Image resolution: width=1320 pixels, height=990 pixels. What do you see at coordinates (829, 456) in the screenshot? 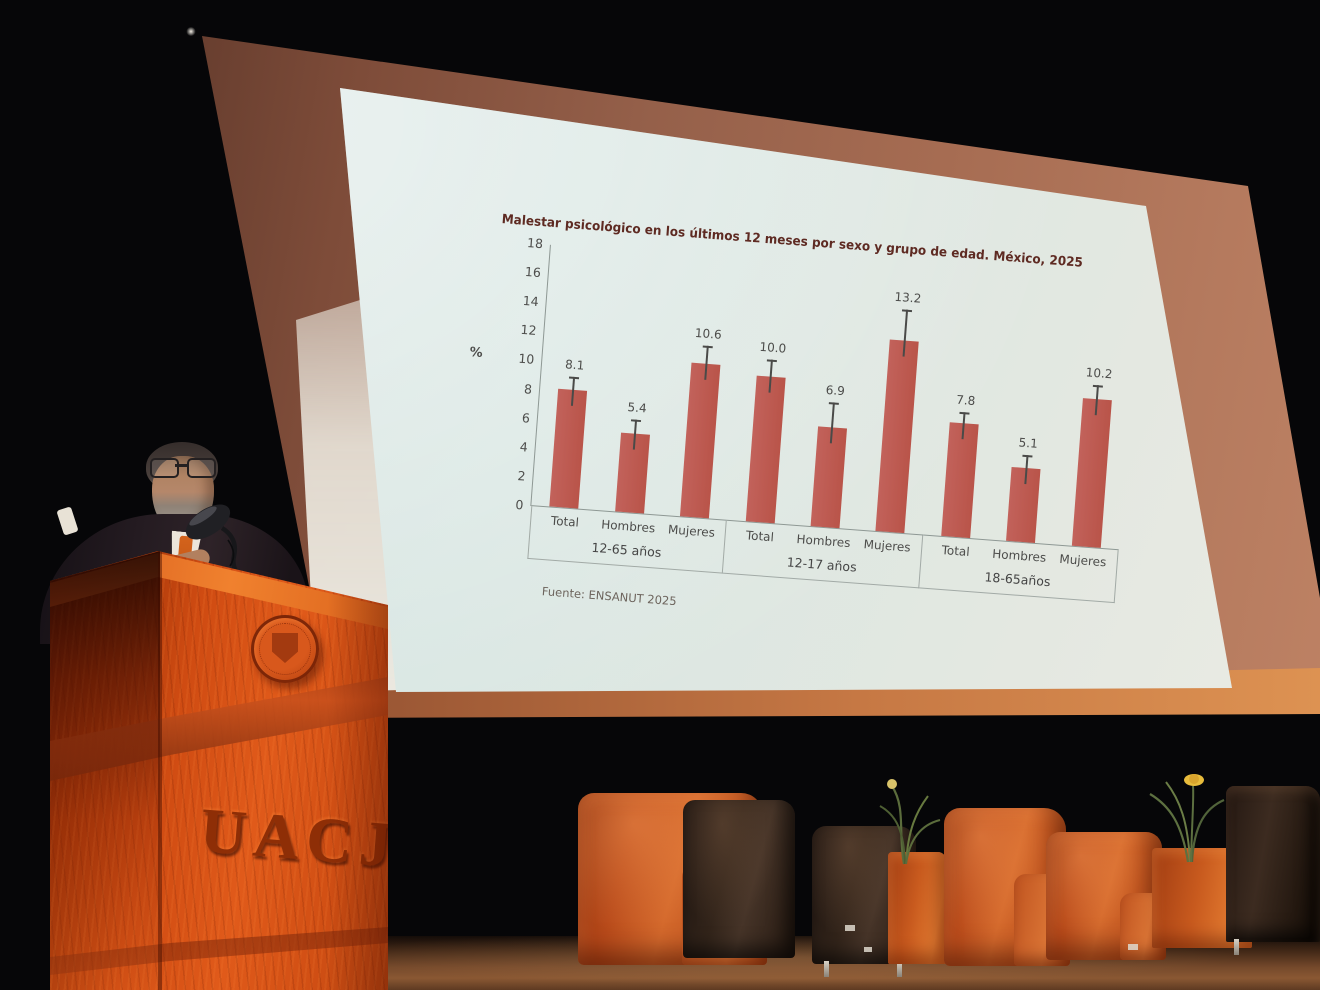
I see `chart-bar: 6.9` at bounding box center [829, 456].